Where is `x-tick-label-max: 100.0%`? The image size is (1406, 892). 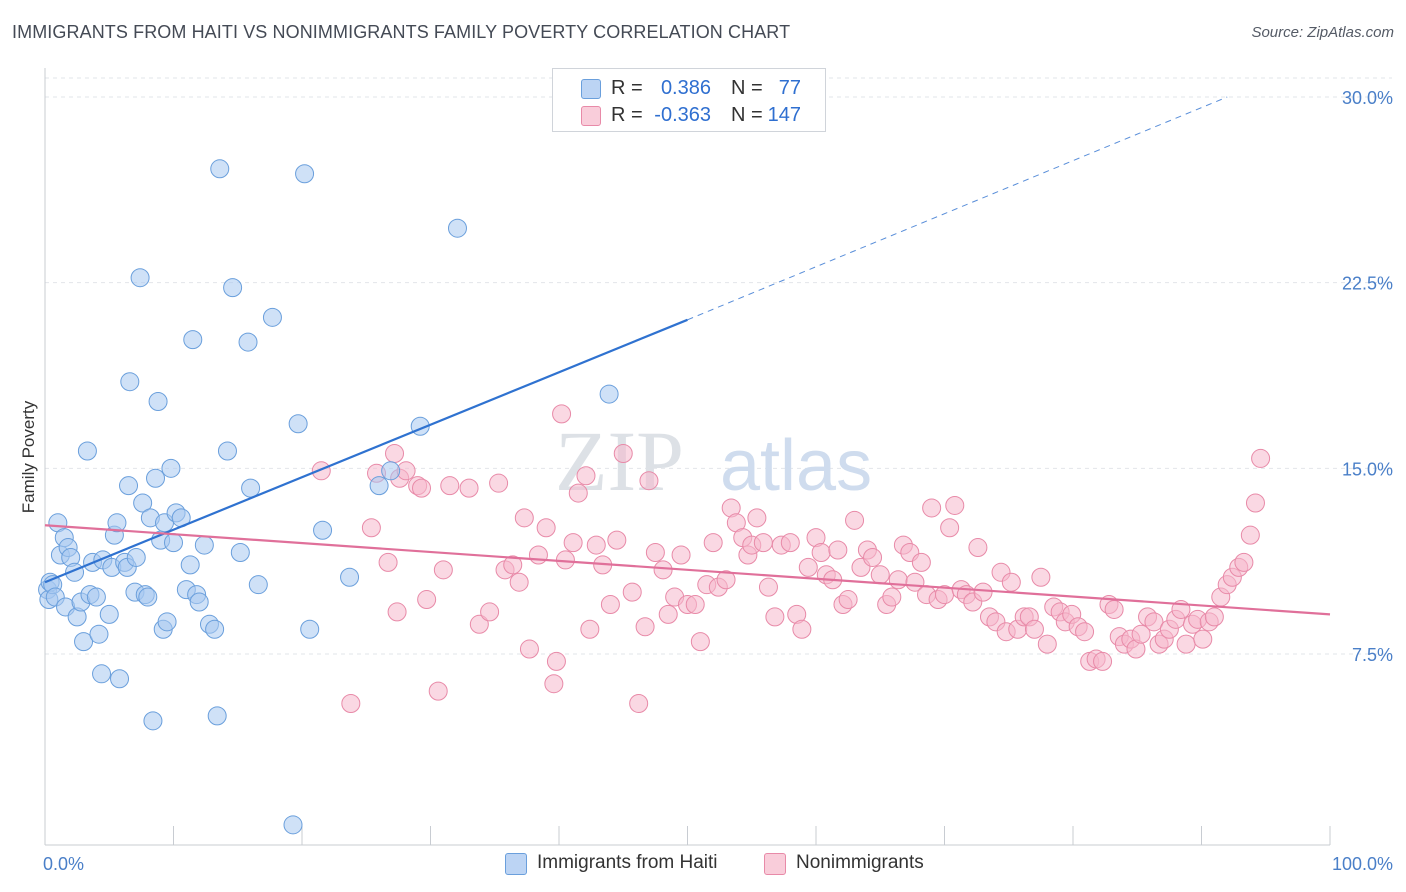
x-tick-label-max: 100.0% is located at coordinates (1362, 864).